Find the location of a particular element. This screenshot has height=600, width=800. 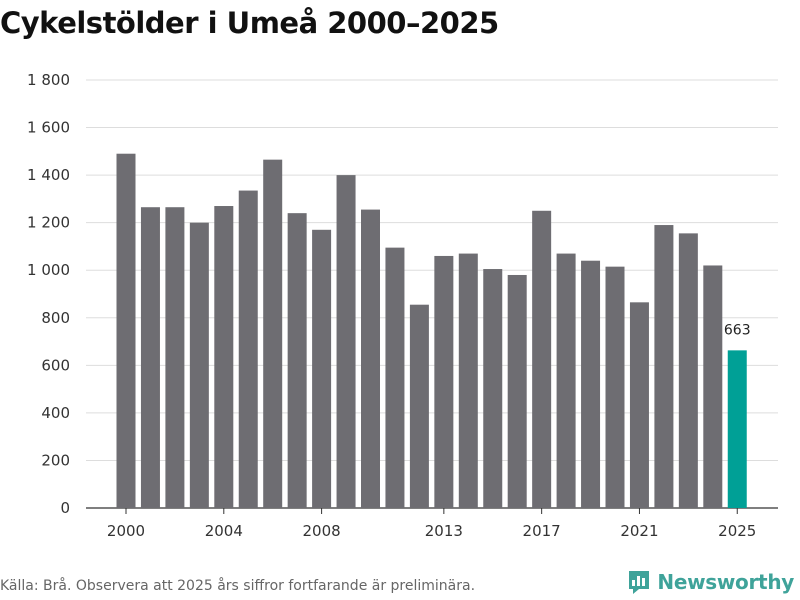

y-tick-label: 400 is located at coordinates (55, 413).